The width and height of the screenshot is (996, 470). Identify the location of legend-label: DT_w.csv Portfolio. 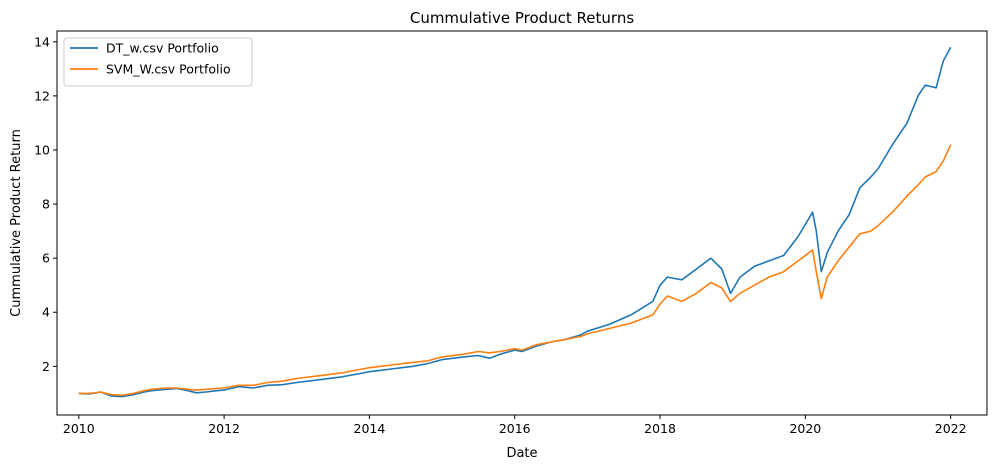
(162, 48).